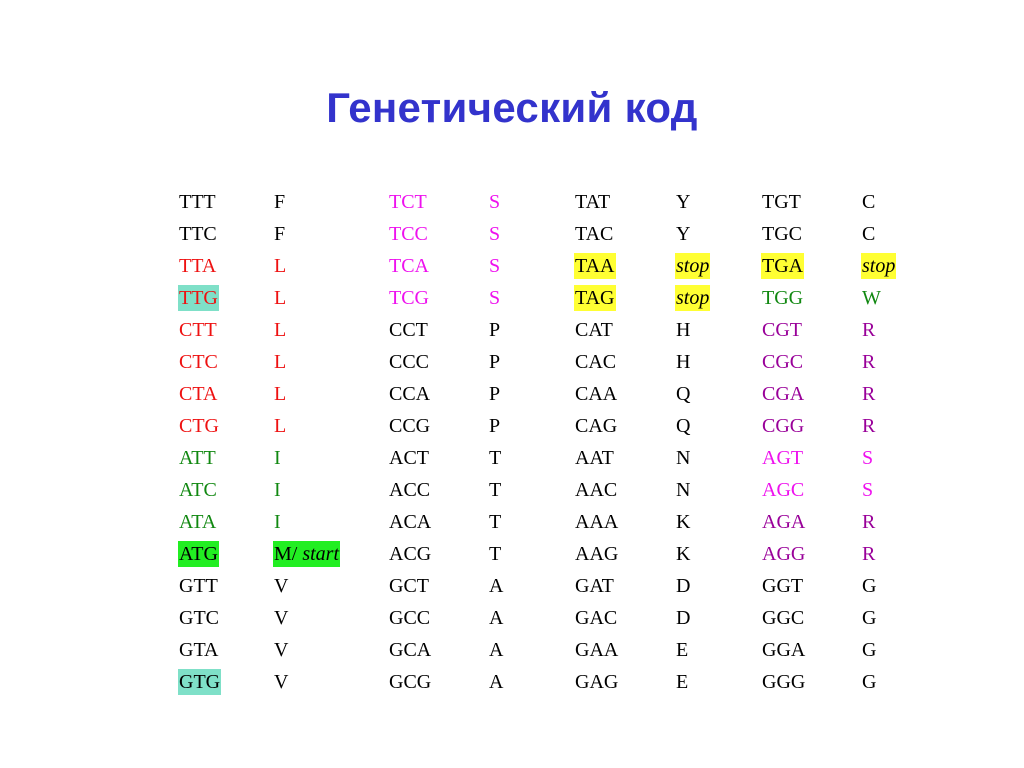 The width and height of the screenshot is (1024, 768). Describe the element at coordinates (512, 618) in the screenshot. I see `table-row: GTC V GCC A GAC D GGC G` at that location.